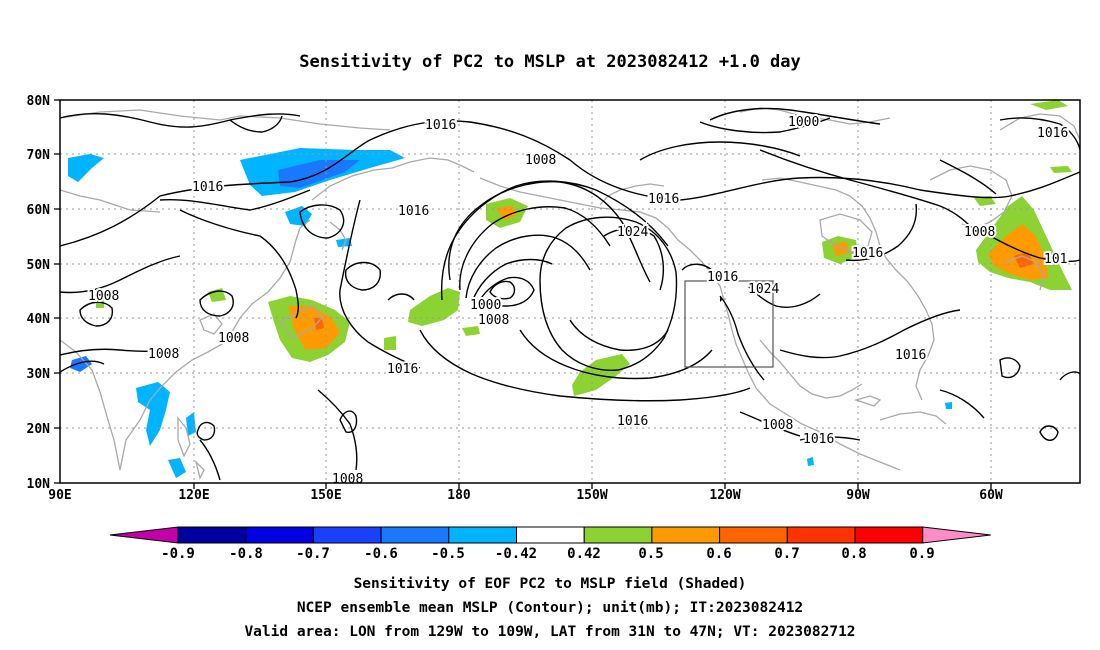  Describe the element at coordinates (471, 331) in the screenshot. I see `shade-green-dateline` at that location.